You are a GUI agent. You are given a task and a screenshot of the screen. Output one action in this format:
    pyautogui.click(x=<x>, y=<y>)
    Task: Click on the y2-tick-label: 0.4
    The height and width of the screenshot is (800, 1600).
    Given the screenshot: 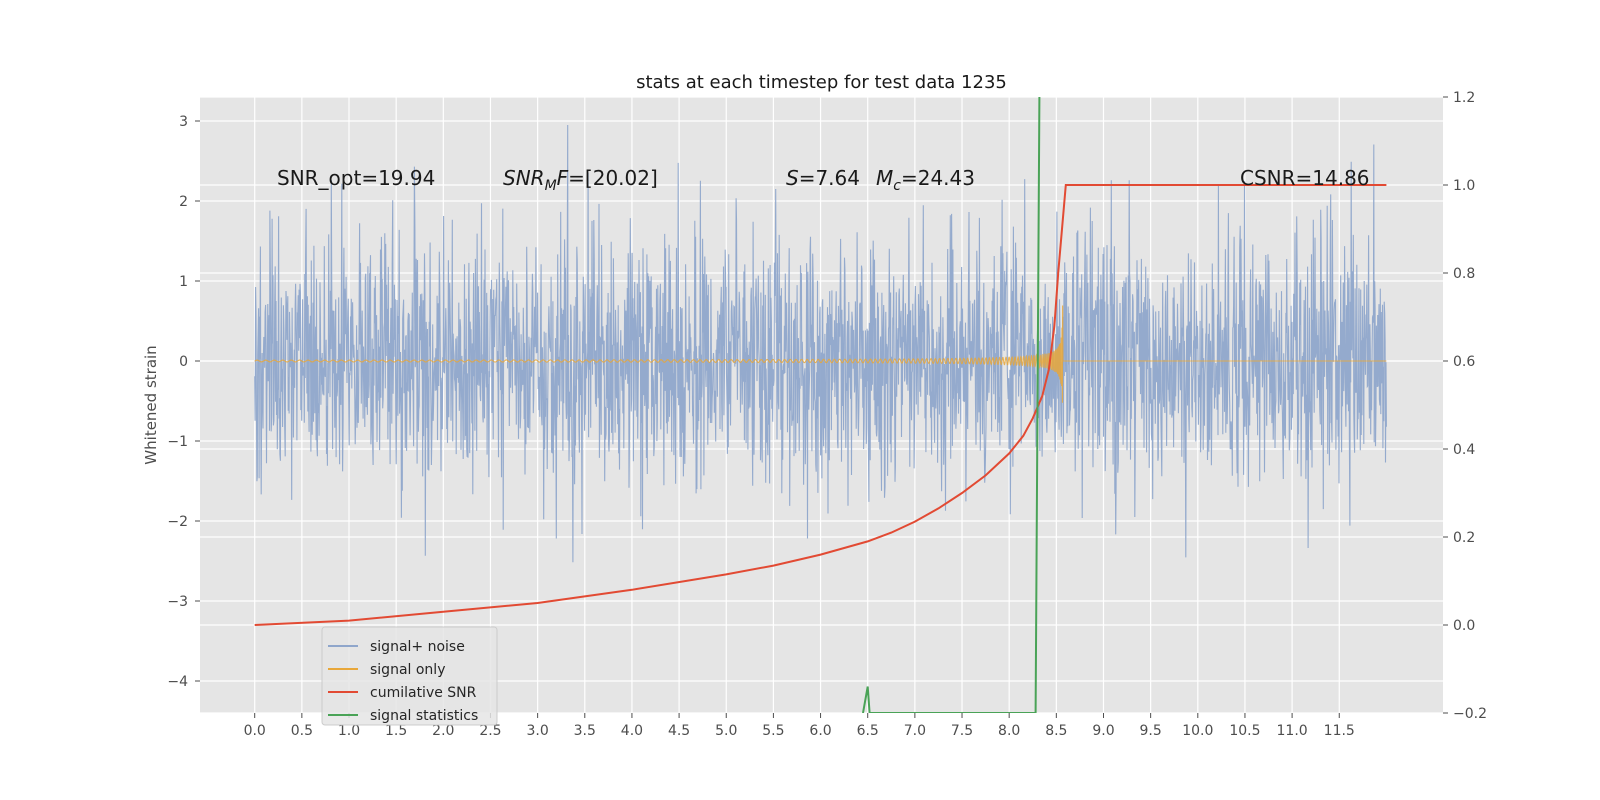 What is the action you would take?
    pyautogui.click(x=1464, y=450)
    